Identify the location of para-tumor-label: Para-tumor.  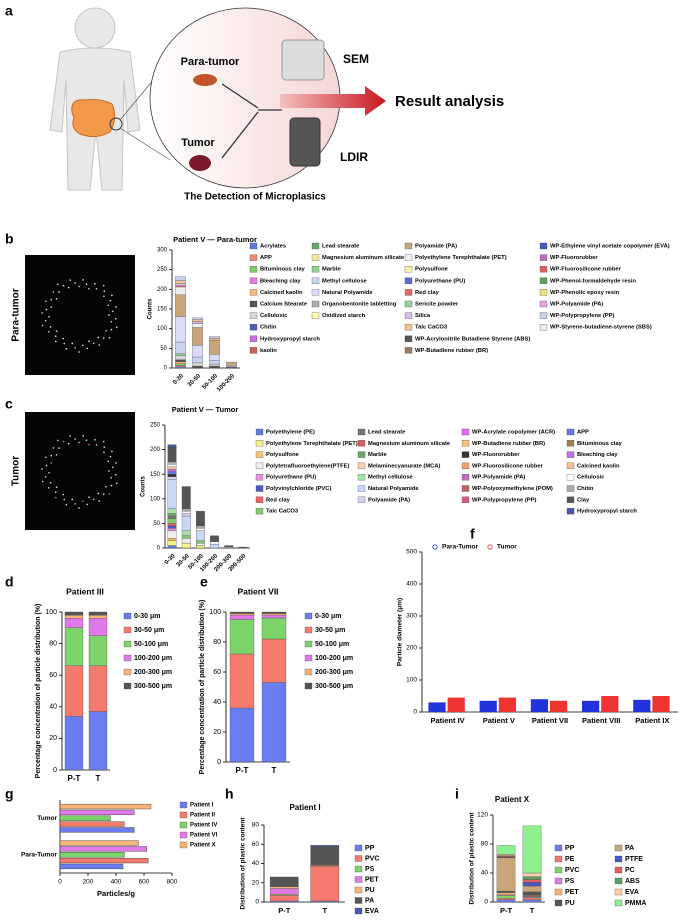
(210, 62).